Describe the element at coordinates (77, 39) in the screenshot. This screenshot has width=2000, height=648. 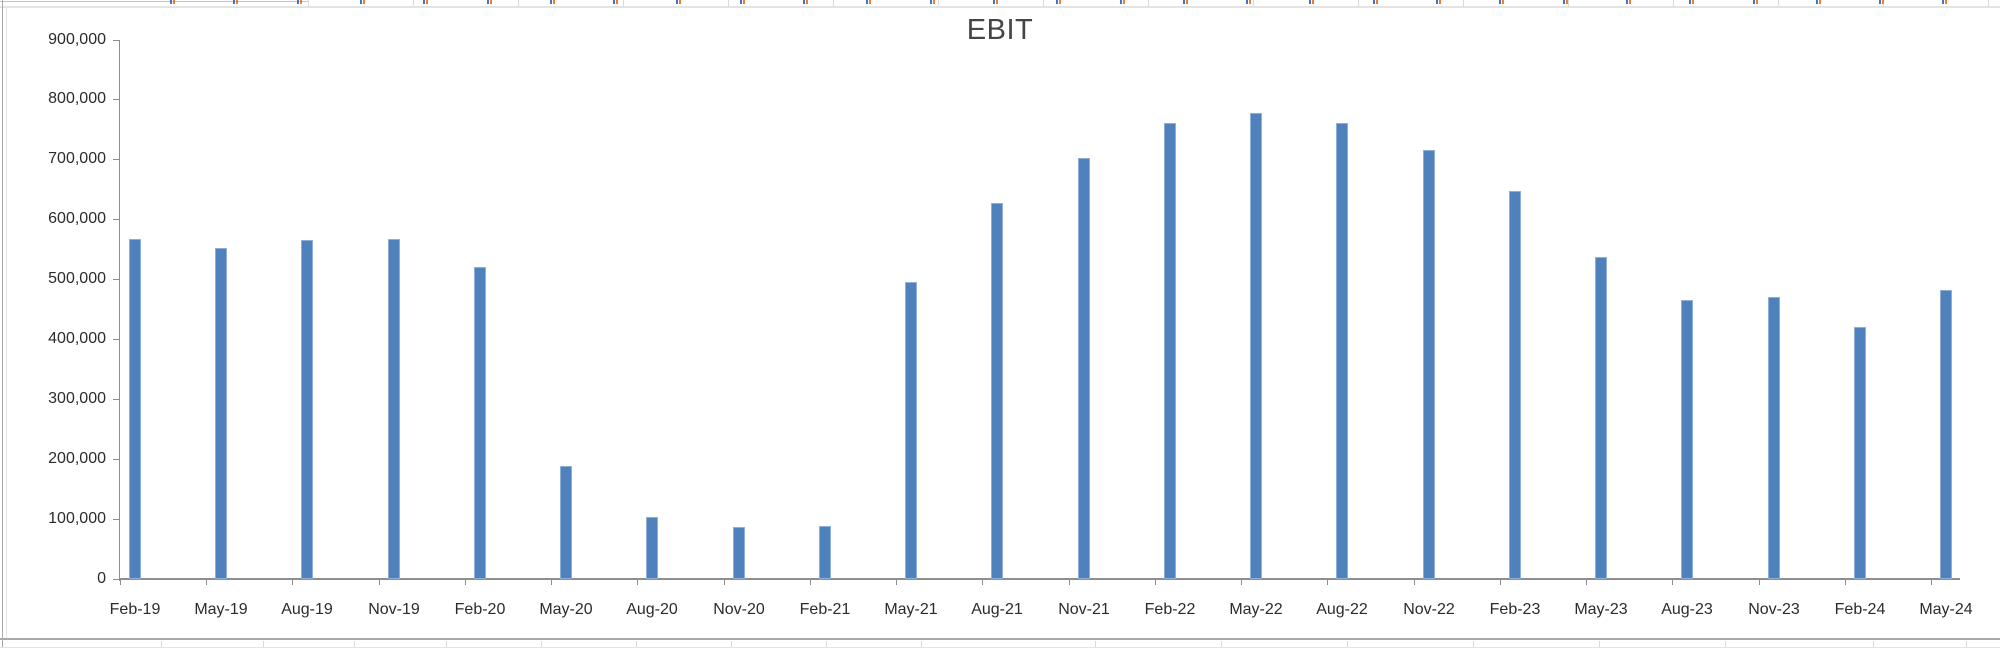
I see `y-axis-tick-label: 900,000` at that location.